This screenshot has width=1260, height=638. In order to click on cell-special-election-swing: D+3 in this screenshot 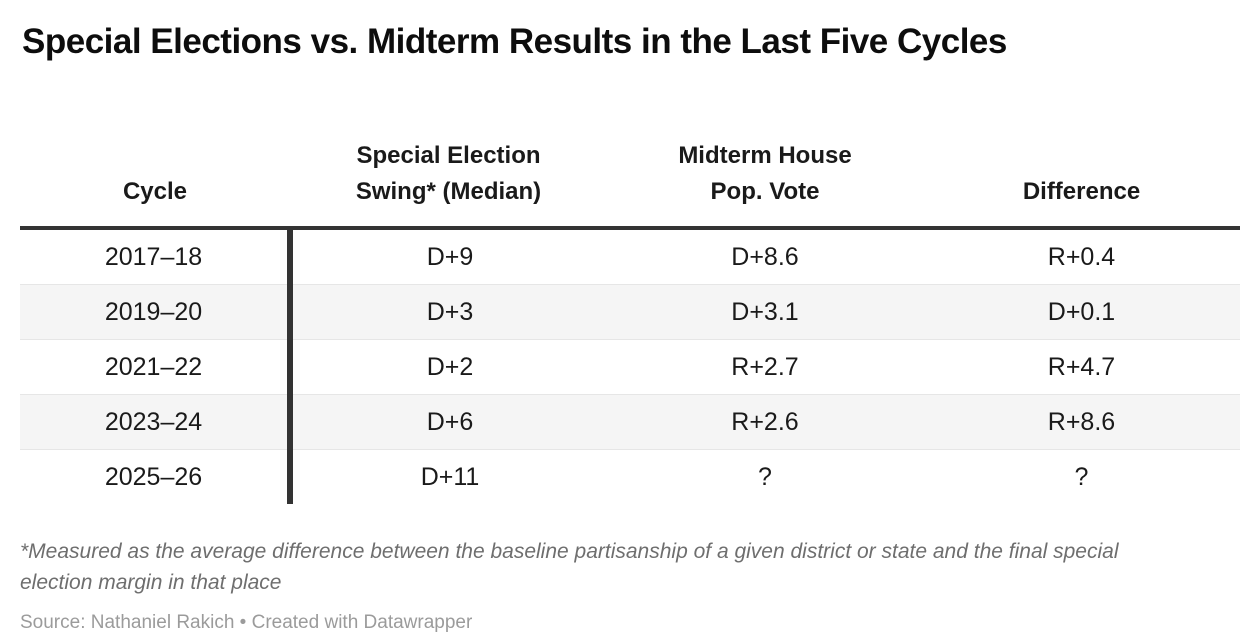, I will do `click(447, 312)`.